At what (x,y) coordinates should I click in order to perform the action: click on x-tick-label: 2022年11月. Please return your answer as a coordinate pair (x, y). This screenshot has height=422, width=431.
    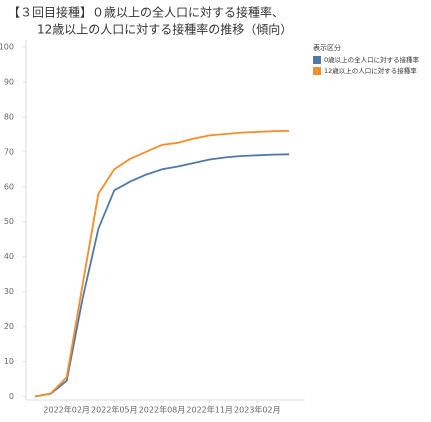
    Looking at the image, I should click on (209, 410).